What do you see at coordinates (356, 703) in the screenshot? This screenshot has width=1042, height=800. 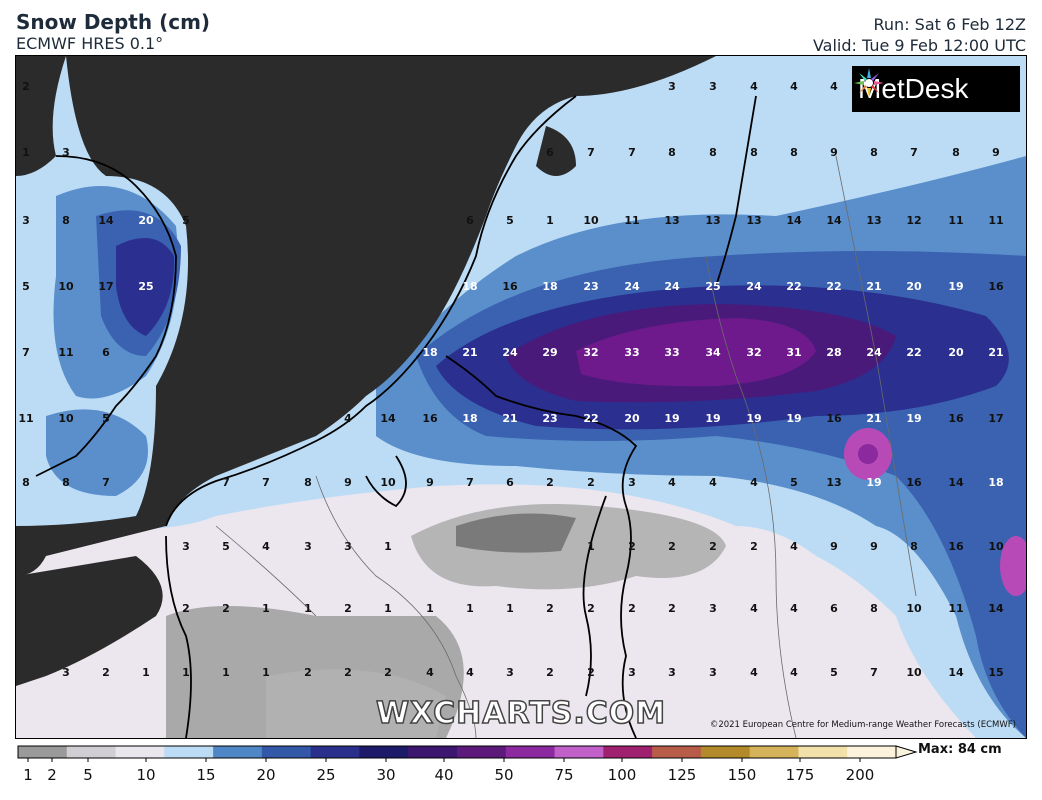 I see `grey-snow-area-southwest` at bounding box center [356, 703].